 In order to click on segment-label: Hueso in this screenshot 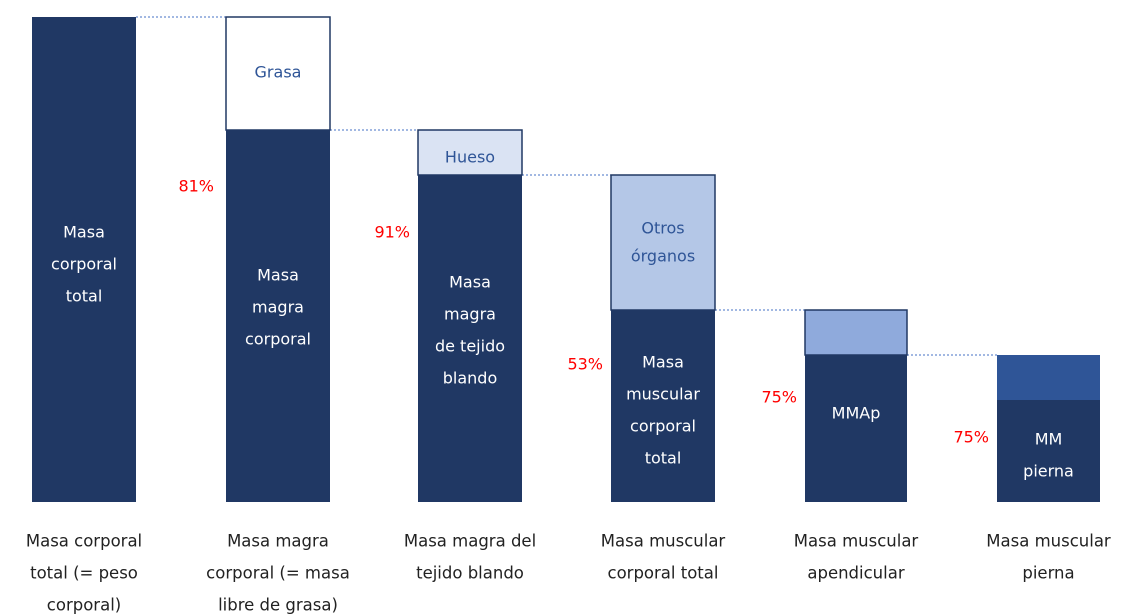, I will do `click(470, 157)`.